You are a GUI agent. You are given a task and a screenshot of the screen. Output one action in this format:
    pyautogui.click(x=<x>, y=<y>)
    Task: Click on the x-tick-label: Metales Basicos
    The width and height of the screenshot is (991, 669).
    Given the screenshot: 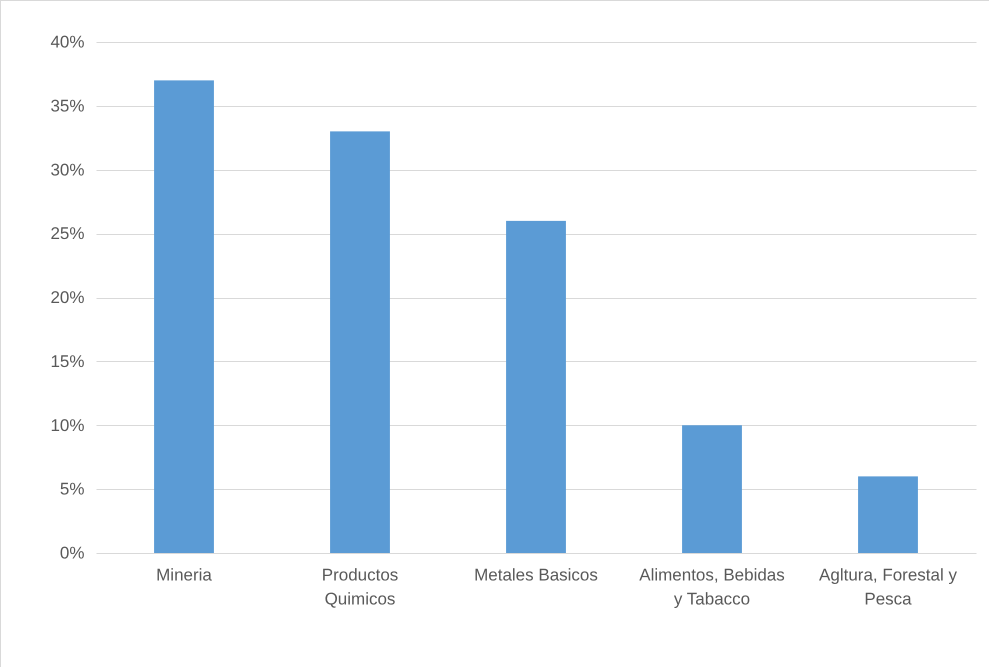 What is the action you would take?
    pyautogui.click(x=536, y=575)
    